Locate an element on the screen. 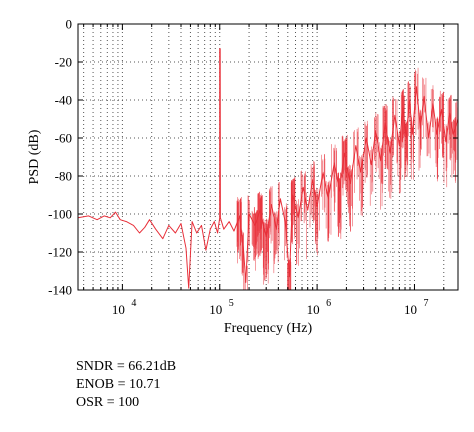 The height and width of the screenshot is (432, 474). y-tick-label: -40 is located at coordinates (63, 100).